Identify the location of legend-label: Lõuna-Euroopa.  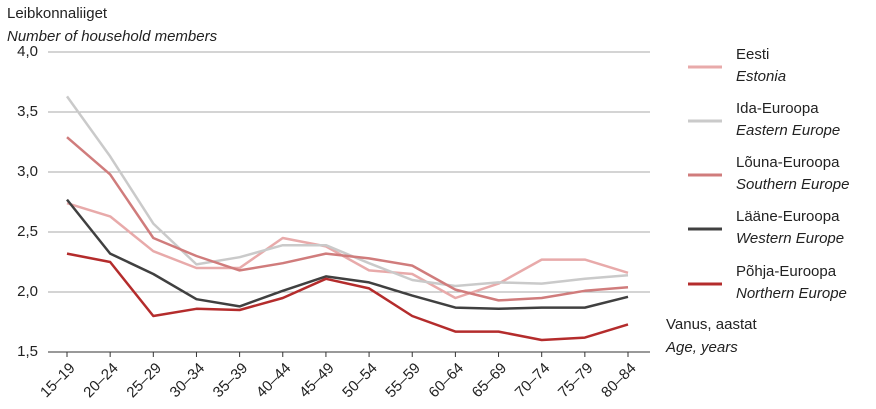
(788, 162).